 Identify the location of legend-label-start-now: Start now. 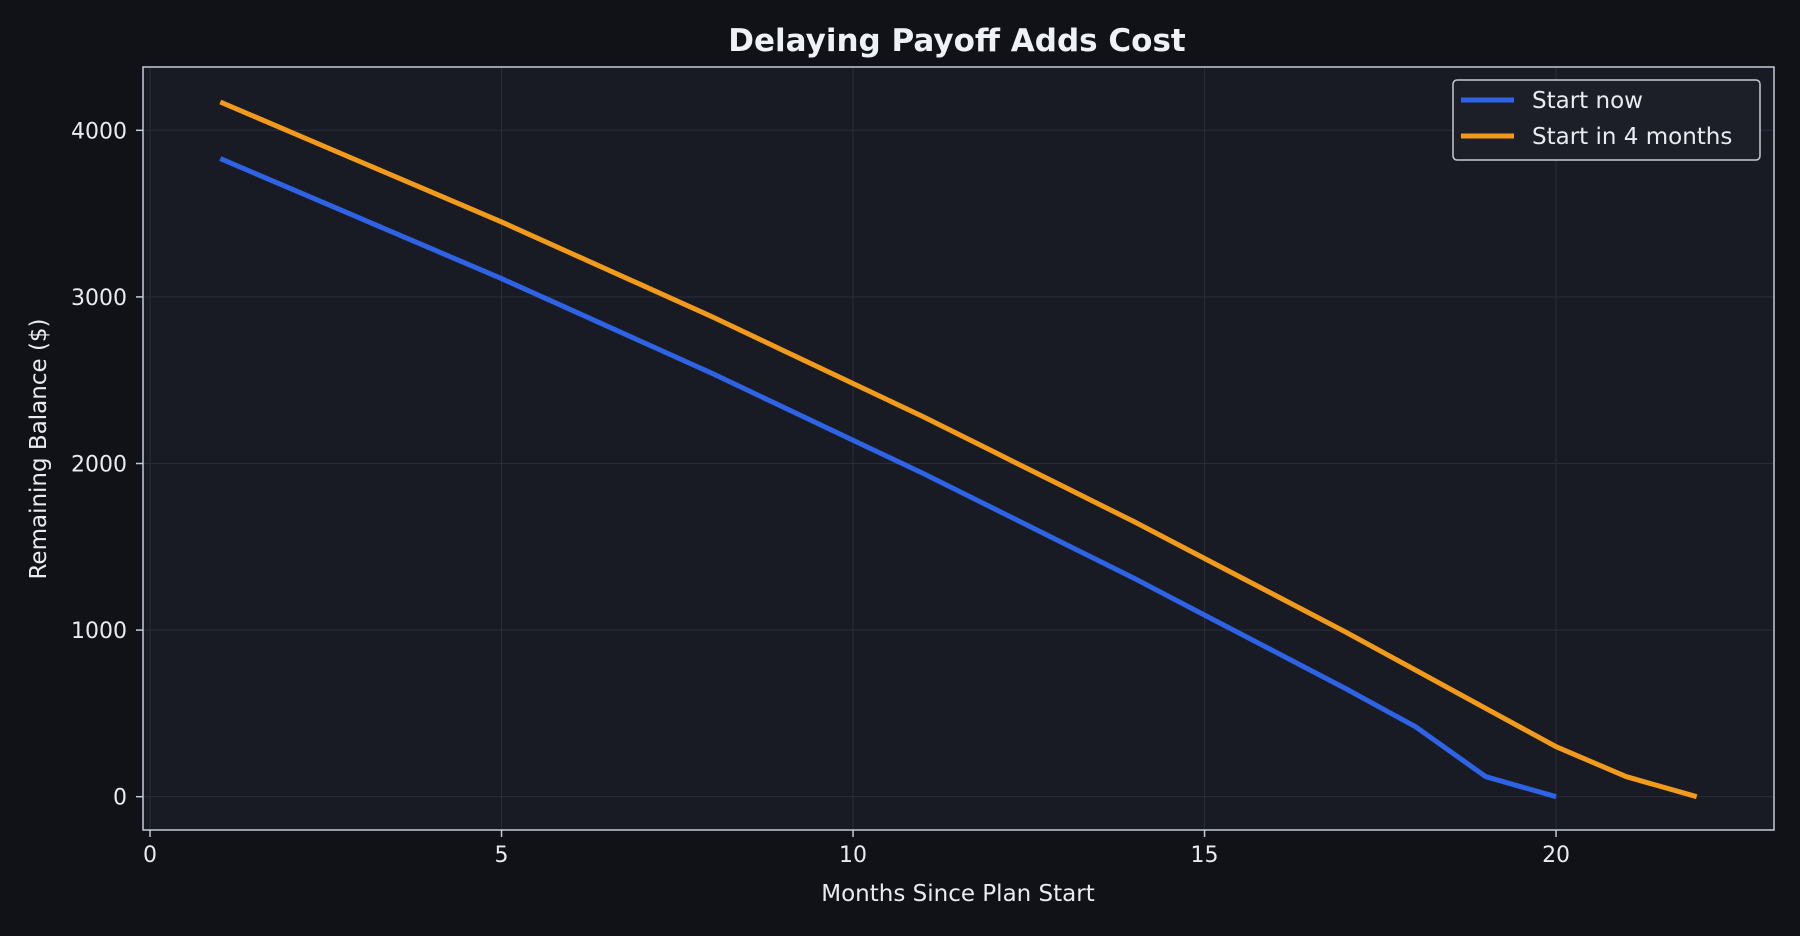
(1587, 101).